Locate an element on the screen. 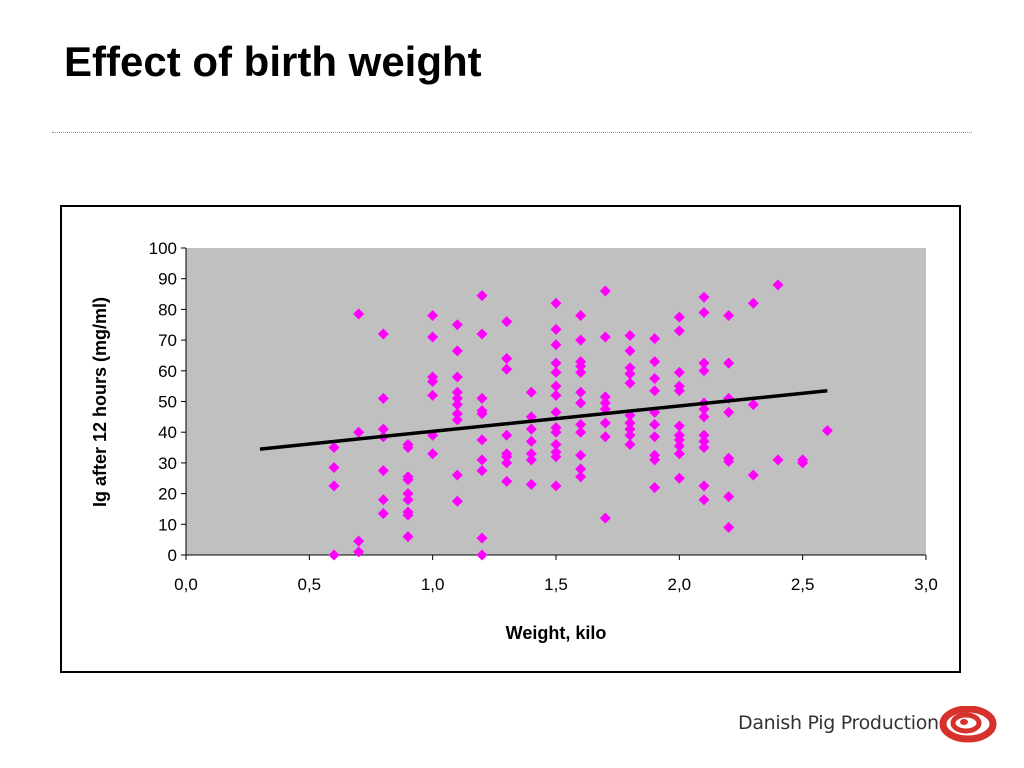  trendline is located at coordinates (543, 420).